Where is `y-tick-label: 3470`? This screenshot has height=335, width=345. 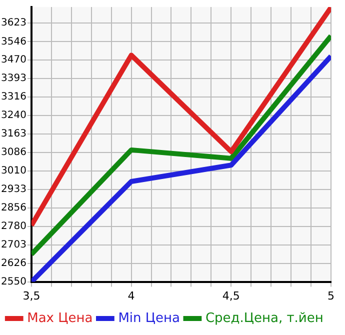 y-tick-label: 3470 is located at coordinates (13, 60).